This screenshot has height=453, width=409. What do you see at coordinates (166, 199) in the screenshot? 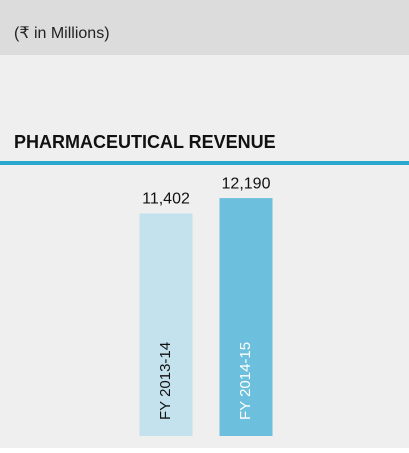
I see `value-label: 11,402` at bounding box center [166, 199].